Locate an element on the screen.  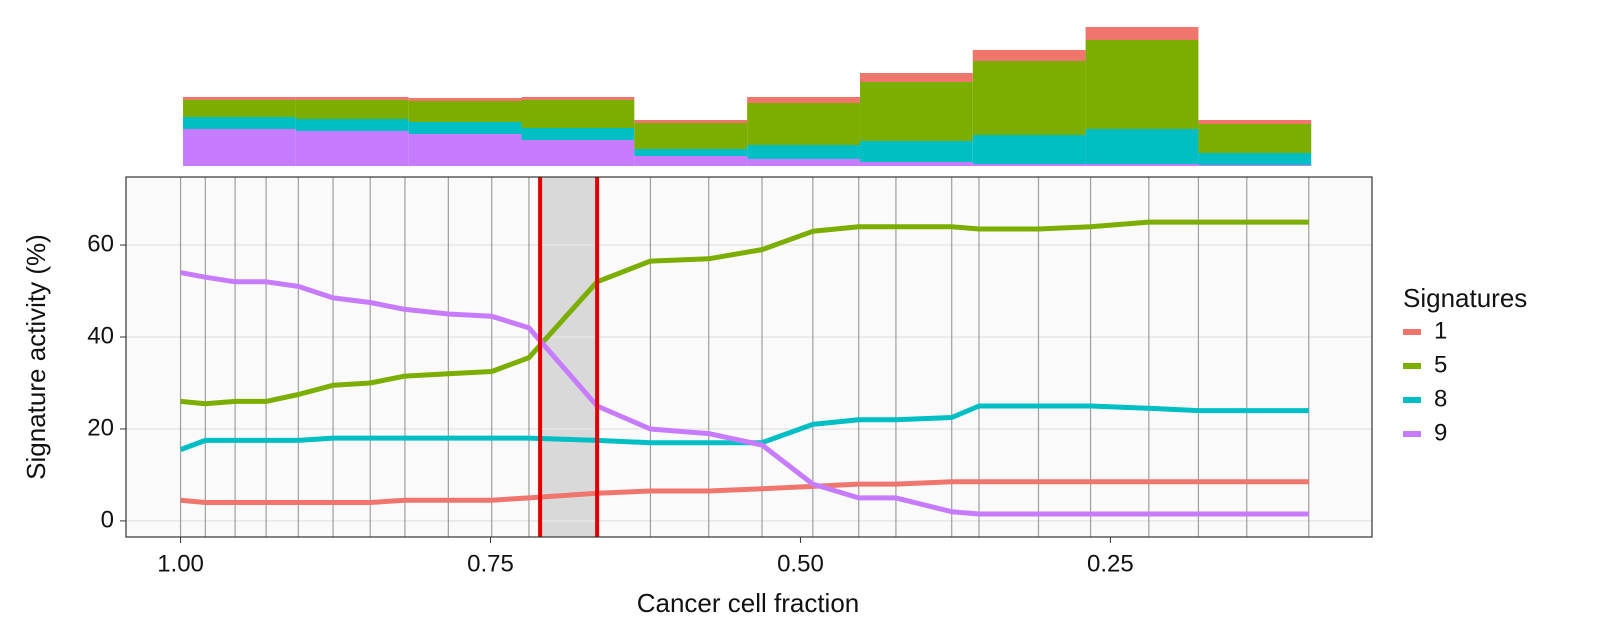
changepoint-band is located at coordinates (569, 357).